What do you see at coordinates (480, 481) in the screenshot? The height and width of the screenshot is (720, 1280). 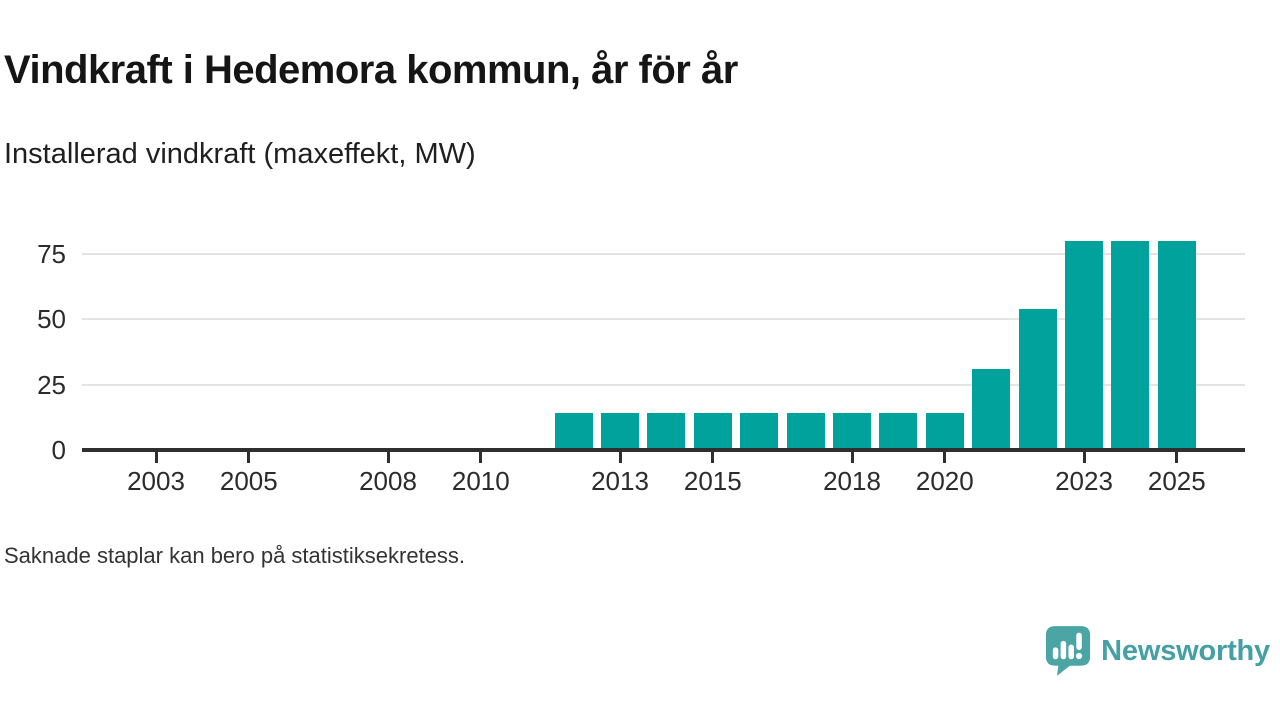 I see `x-tick-label: 2010` at bounding box center [480, 481].